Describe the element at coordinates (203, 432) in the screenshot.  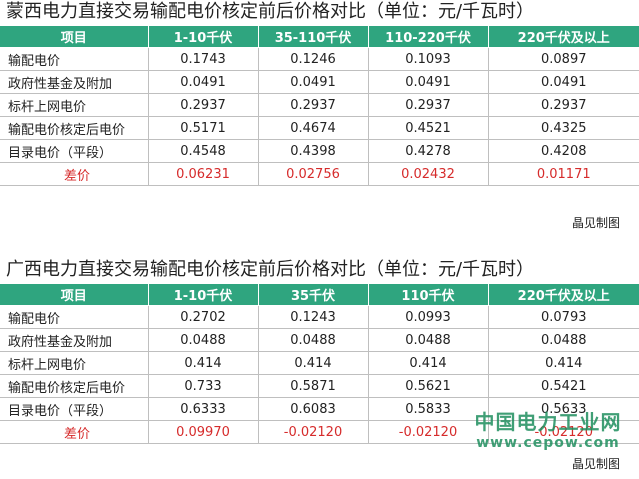
I see `cell-value: 0.09970` at that location.